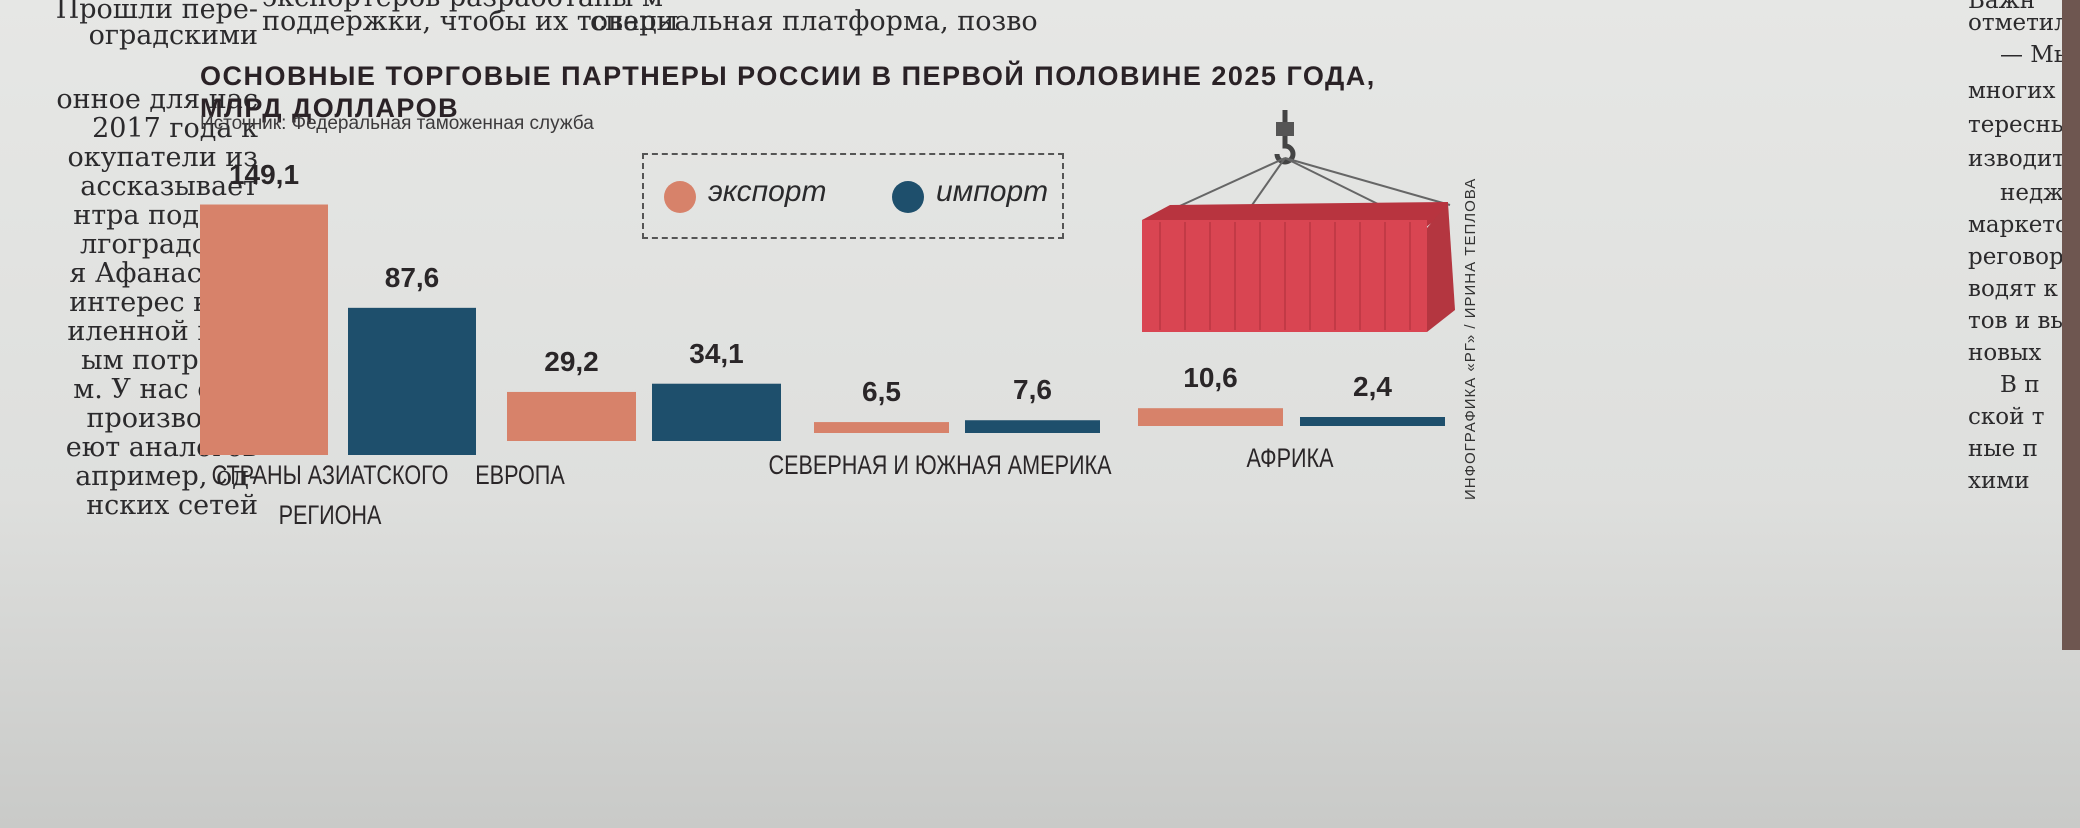 Image resolution: width=2080 pixels, height=828 pixels. I want to click on page-edge, so click(2071, 325).